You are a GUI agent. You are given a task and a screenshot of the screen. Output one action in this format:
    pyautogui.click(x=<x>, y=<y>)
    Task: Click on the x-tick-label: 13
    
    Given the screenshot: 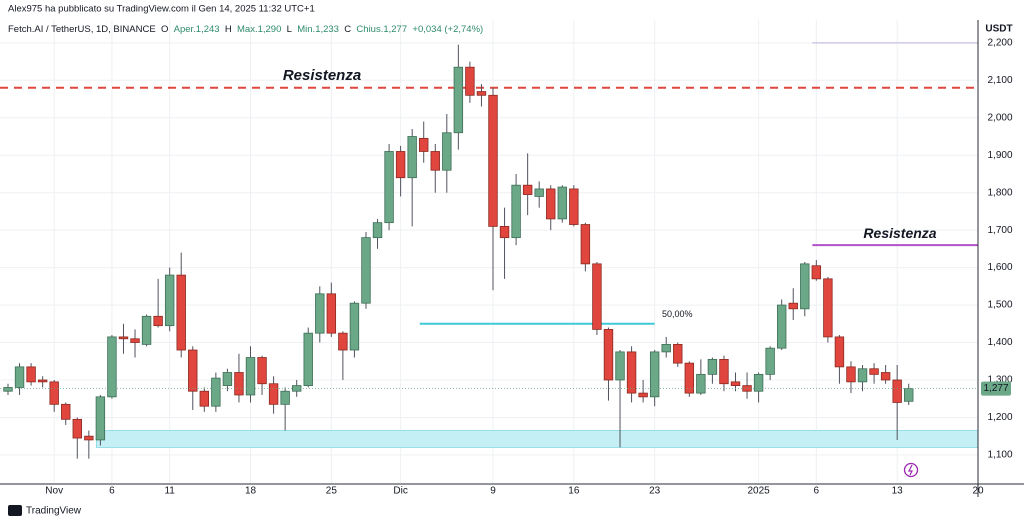 What is the action you would take?
    pyautogui.click(x=898, y=491)
    